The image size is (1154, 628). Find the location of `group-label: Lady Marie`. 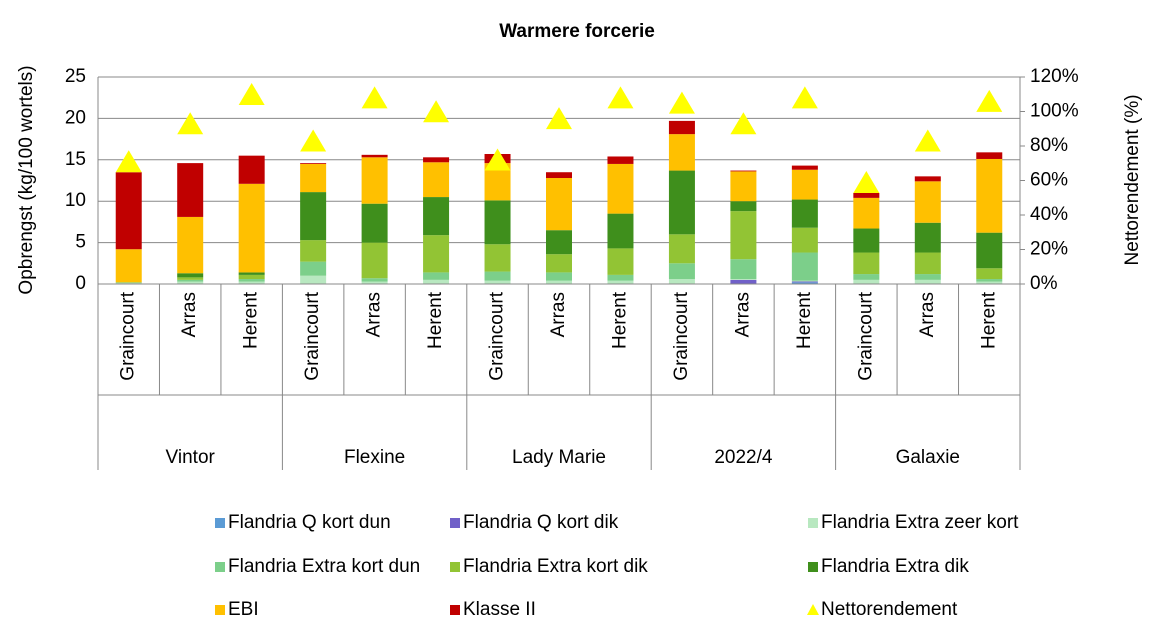

group-label: Lady Marie is located at coordinates (559, 457).